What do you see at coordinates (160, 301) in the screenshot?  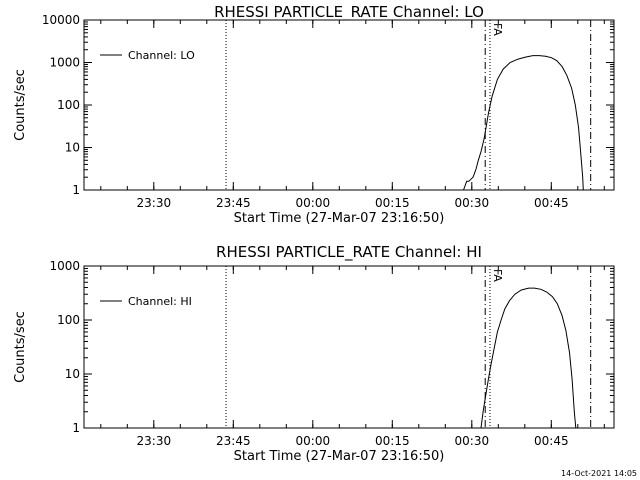 I see `legend-label: Channel: HI` at bounding box center [160, 301].